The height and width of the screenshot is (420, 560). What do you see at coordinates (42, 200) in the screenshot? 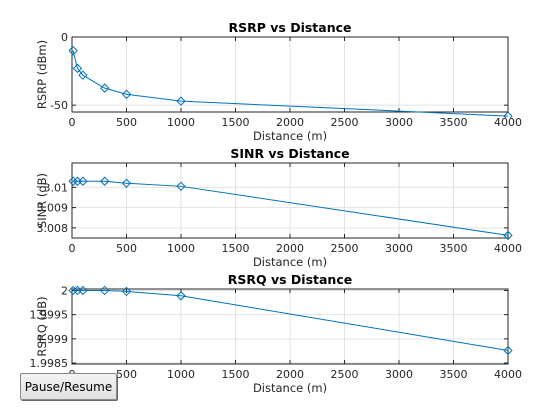
I see `chart-2-ylabel: SINR (dB)` at bounding box center [42, 200].